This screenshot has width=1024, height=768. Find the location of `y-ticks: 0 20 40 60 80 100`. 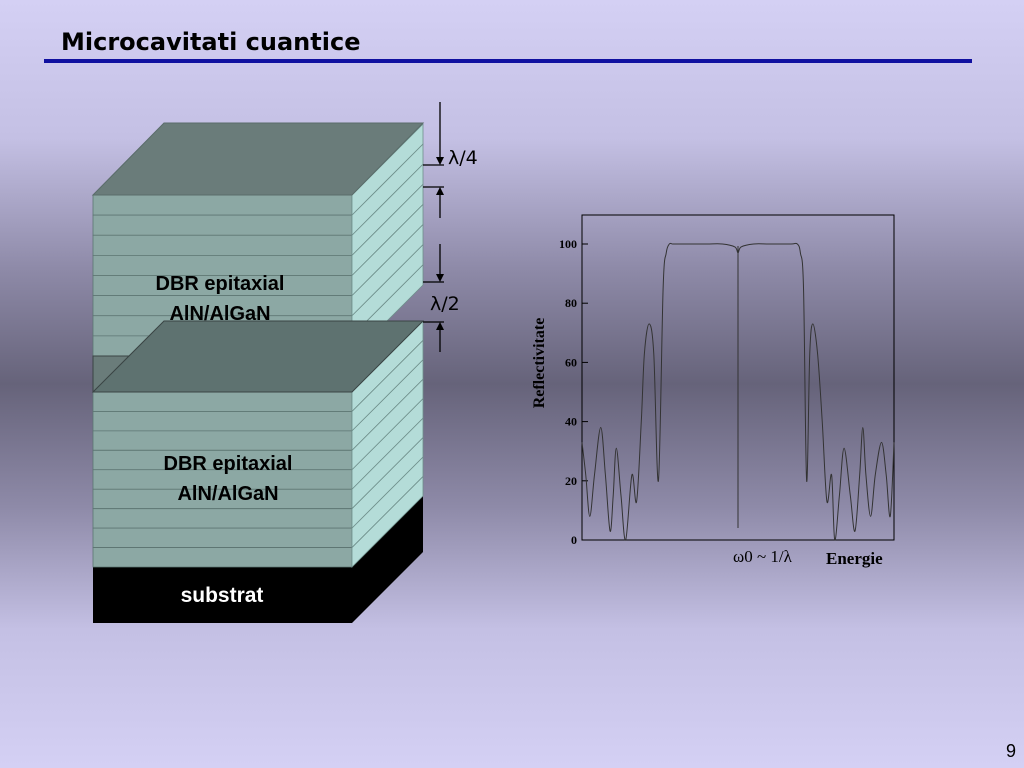

y-ticks: 0 20 40 60 80 100 is located at coordinates (573, 392).